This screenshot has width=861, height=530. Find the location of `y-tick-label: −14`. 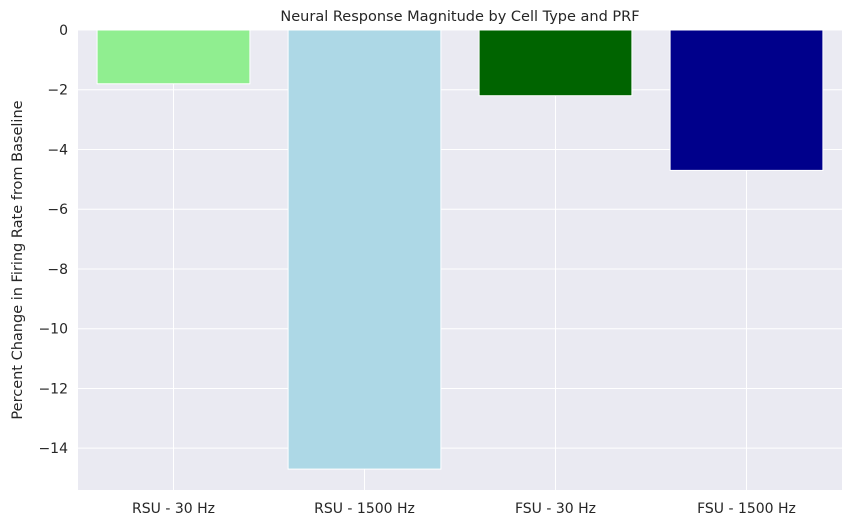

y-tick-label: −14 is located at coordinates (53, 449).